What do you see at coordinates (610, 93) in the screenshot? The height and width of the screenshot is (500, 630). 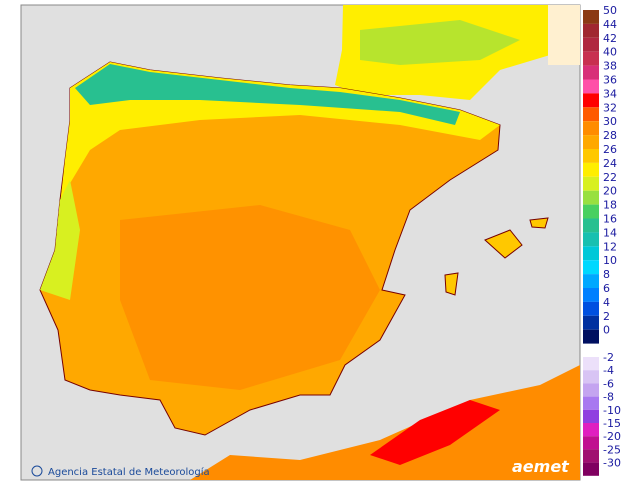 I see `legend-label: 34` at bounding box center [610, 93].